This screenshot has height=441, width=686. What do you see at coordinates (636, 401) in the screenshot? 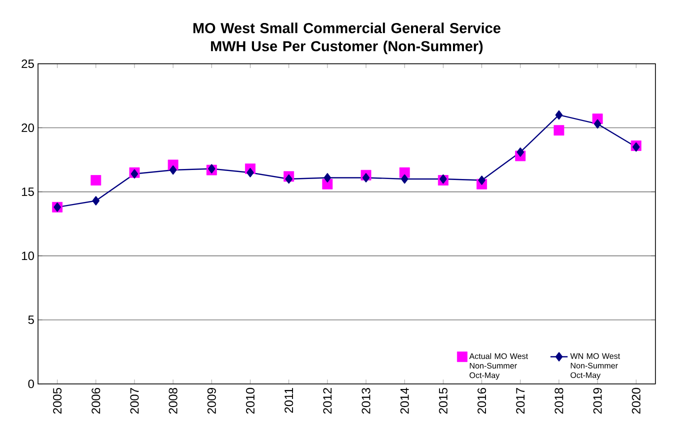
I see `x-tick-label: 2020` at bounding box center [636, 401].